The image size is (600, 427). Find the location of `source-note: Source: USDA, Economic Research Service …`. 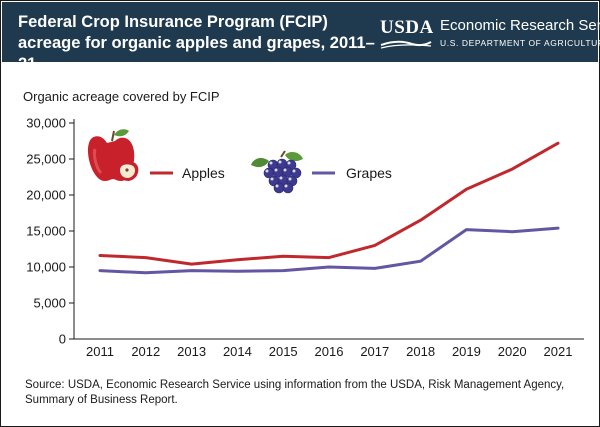

source-note: Source: USDA, Economic Research Service … is located at coordinates (295, 392).